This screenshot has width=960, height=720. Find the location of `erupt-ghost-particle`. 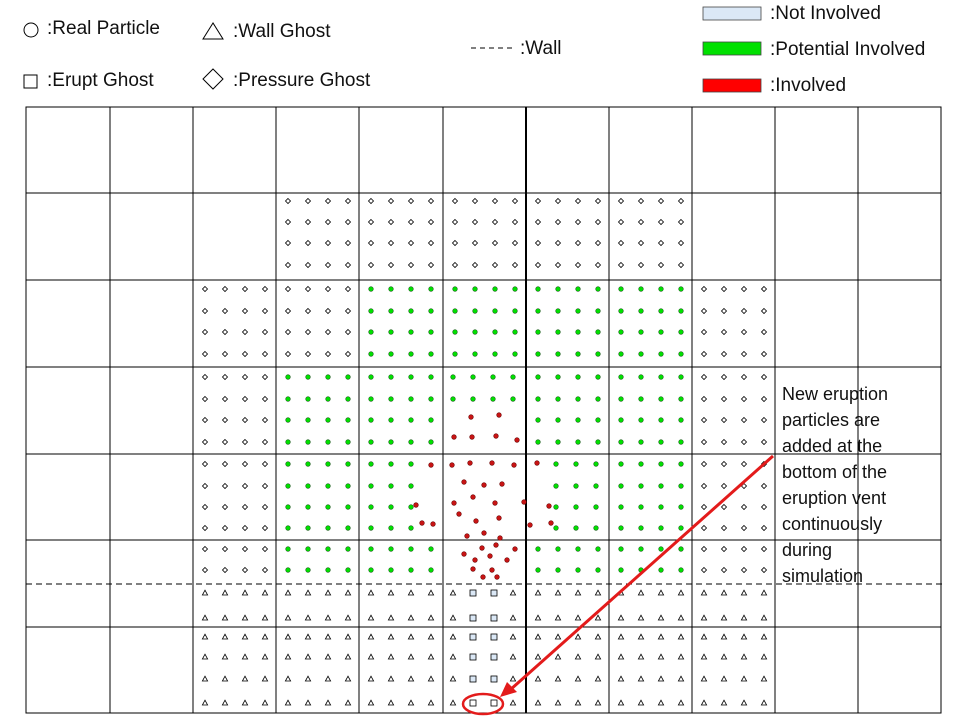

erupt-ghost-particle is located at coordinates (494, 679).